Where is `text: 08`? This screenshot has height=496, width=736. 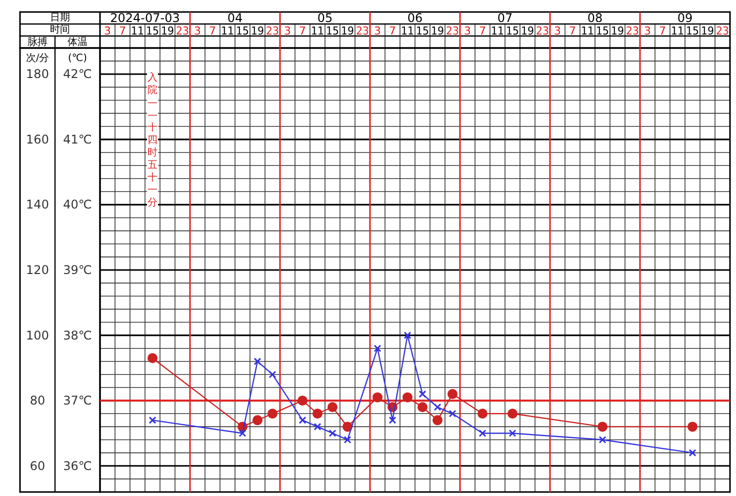
text: 08 is located at coordinates (595, 18).